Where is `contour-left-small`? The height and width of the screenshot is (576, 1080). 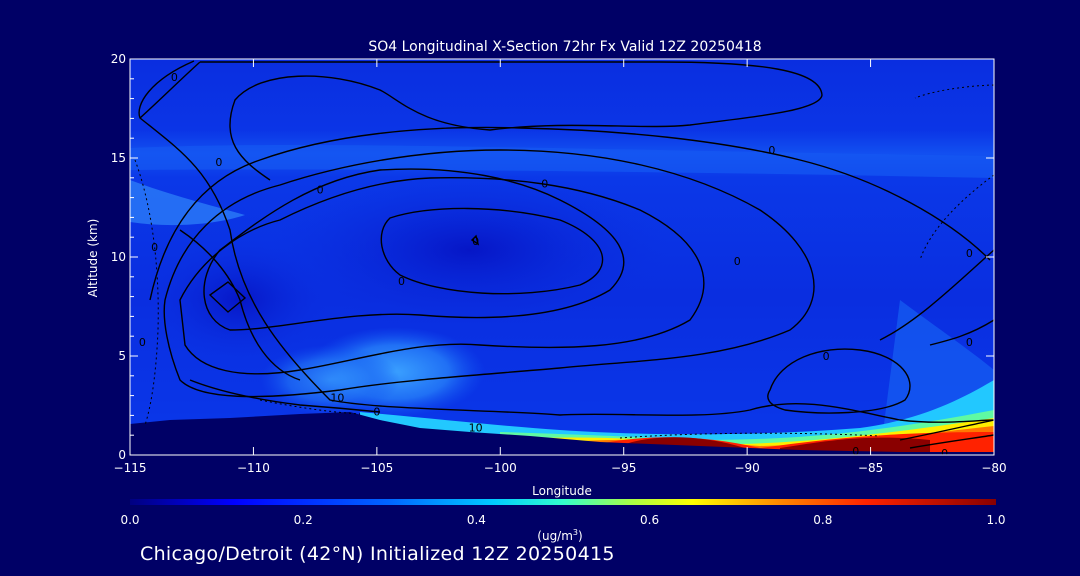
contour-left-small is located at coordinates (227, 297).